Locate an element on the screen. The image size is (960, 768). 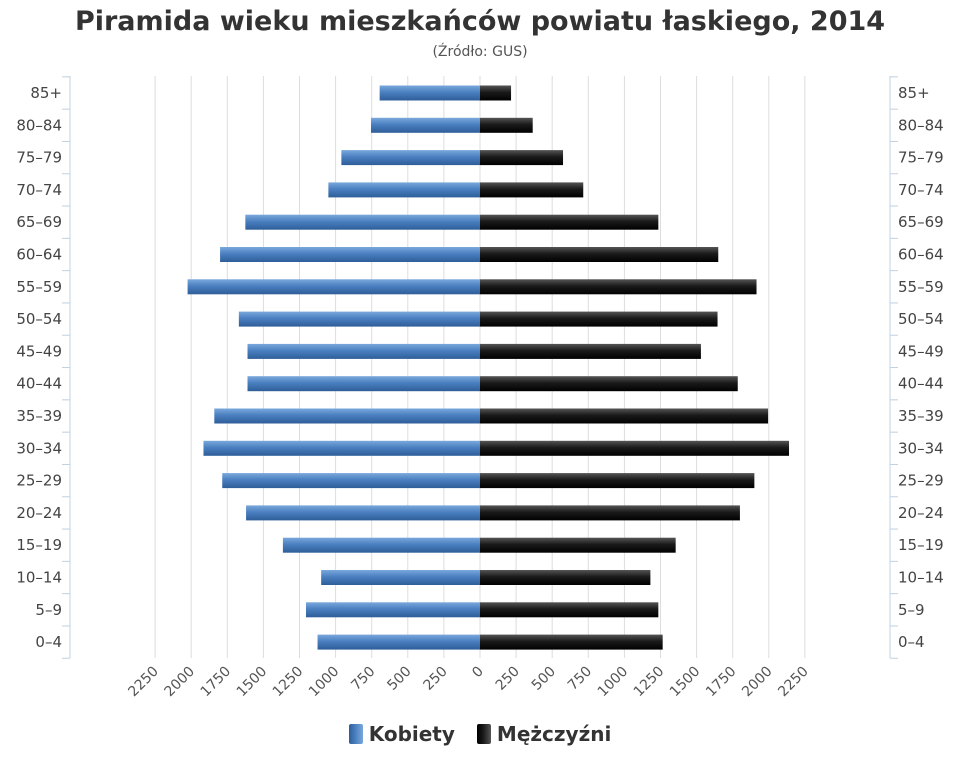
legend-item-men: Mężczyźni is located at coordinates (544, 734).